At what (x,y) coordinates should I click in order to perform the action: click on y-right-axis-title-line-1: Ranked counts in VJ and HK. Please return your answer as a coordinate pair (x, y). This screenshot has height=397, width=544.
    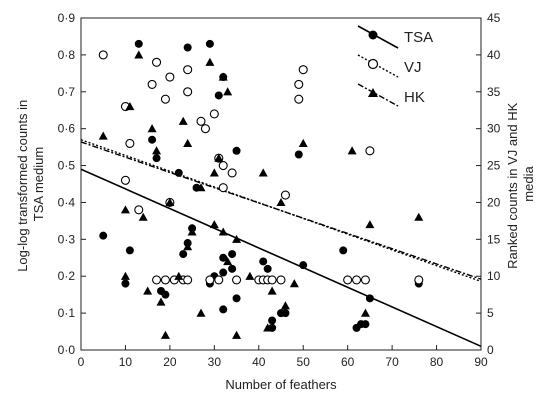
    Looking at the image, I should click on (512, 185).